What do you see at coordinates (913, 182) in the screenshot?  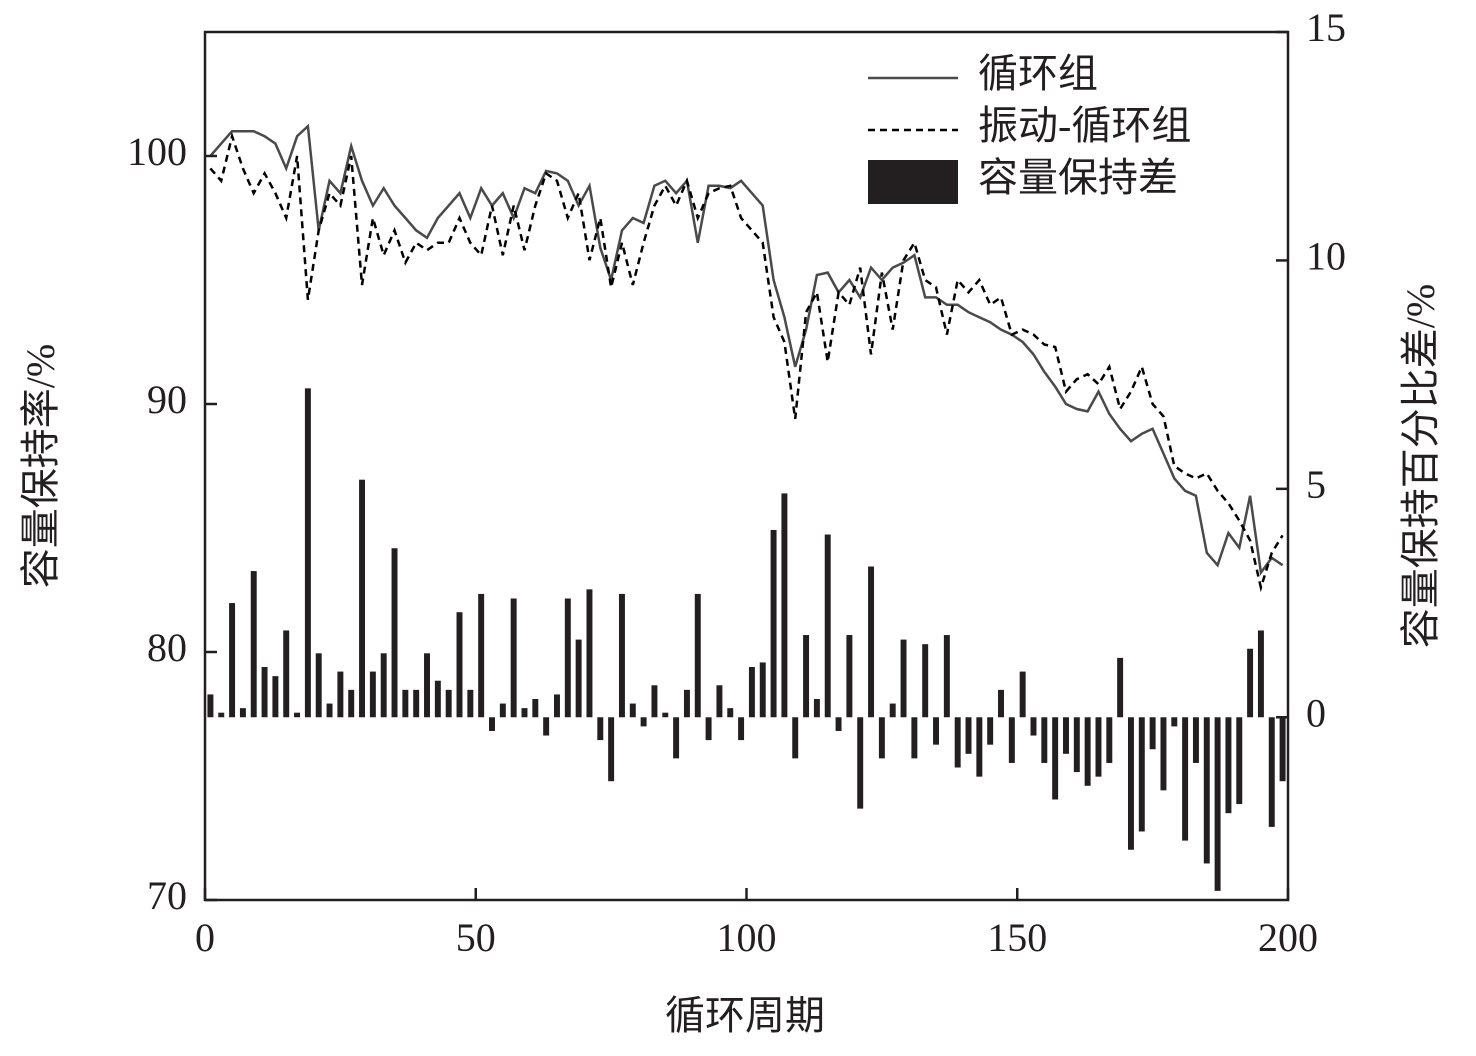 I see `legend-swatch` at bounding box center [913, 182].